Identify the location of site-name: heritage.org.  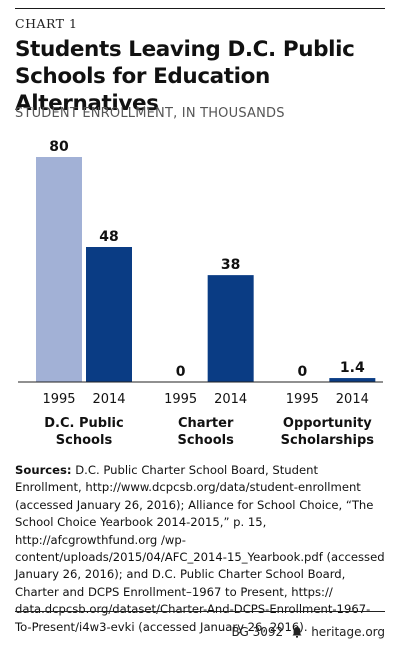
(348, 632).